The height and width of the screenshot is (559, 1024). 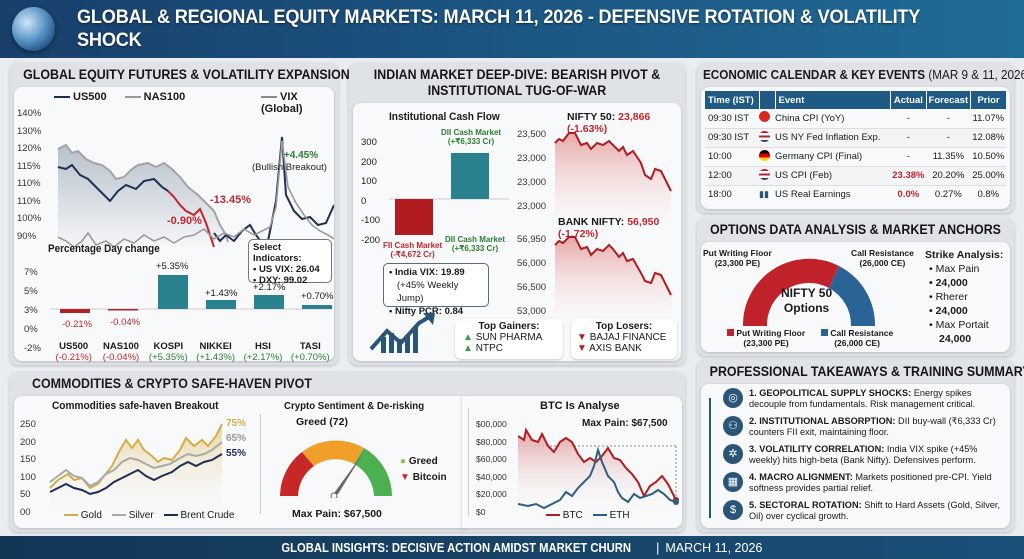 What do you see at coordinates (191, 294) in the screenshot?
I see `day-change-bar-chart` at bounding box center [191, 294].